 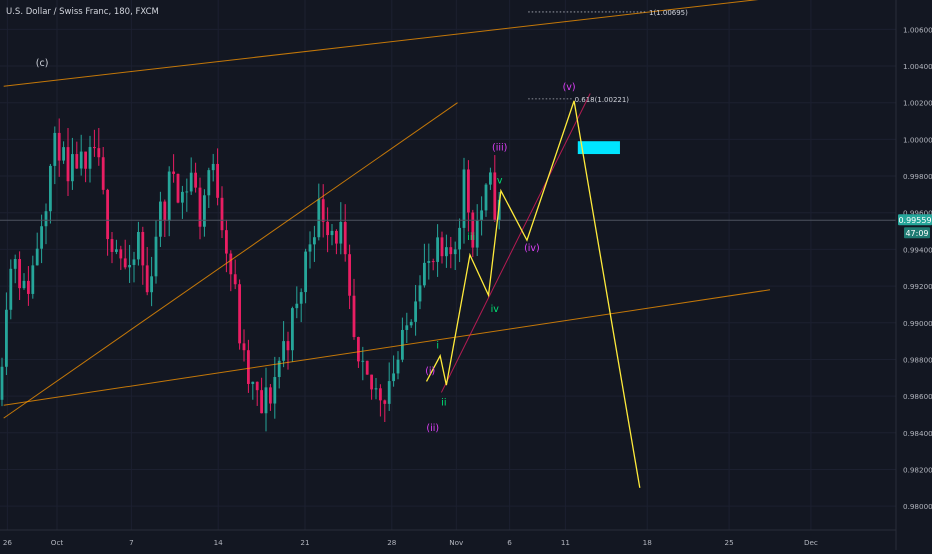 I want to click on wave-label: (iv), so click(x=532, y=248).